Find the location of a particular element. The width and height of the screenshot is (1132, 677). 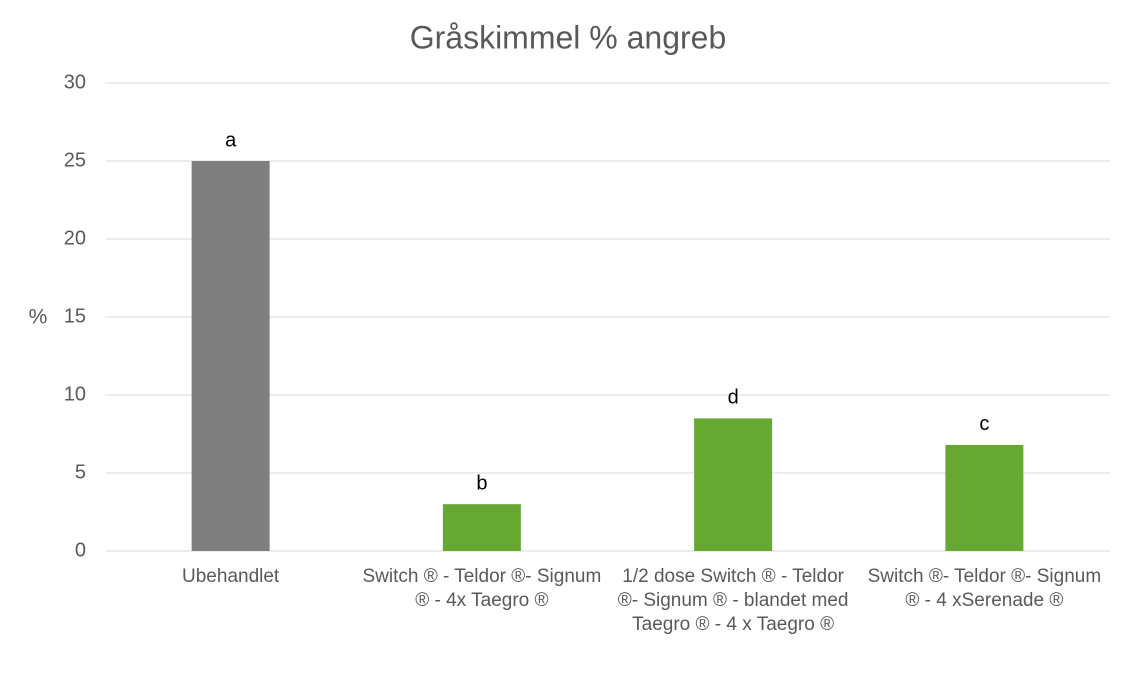

y-tick-label: 15 is located at coordinates (75, 316).